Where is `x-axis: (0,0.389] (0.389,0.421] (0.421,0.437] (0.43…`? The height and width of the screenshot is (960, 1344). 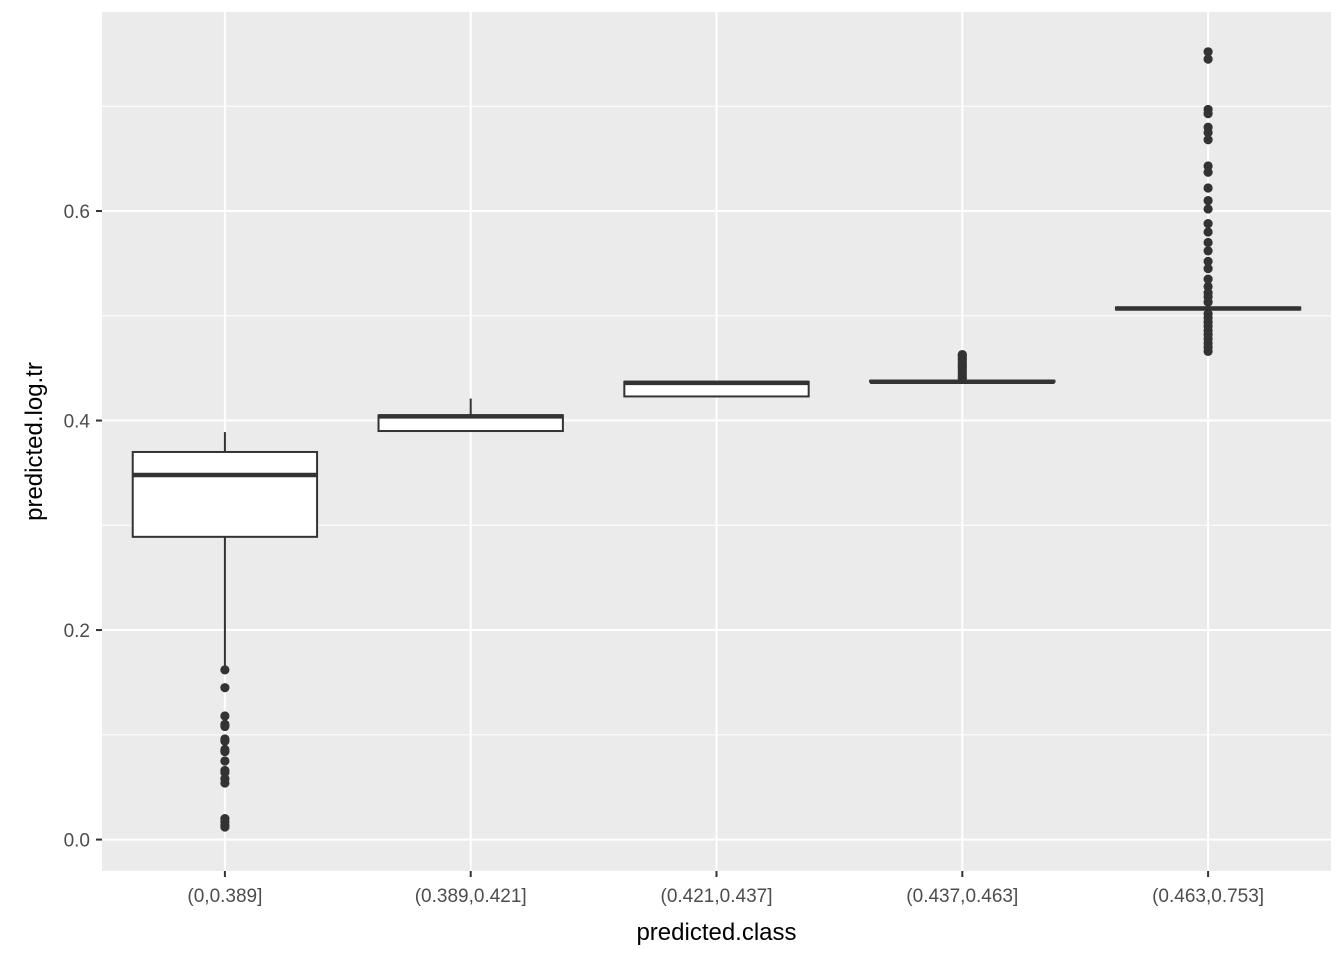 x-axis: (0,0.389] (0.389,0.421] (0.421,0.437] (0.43… is located at coordinates (725, 889).